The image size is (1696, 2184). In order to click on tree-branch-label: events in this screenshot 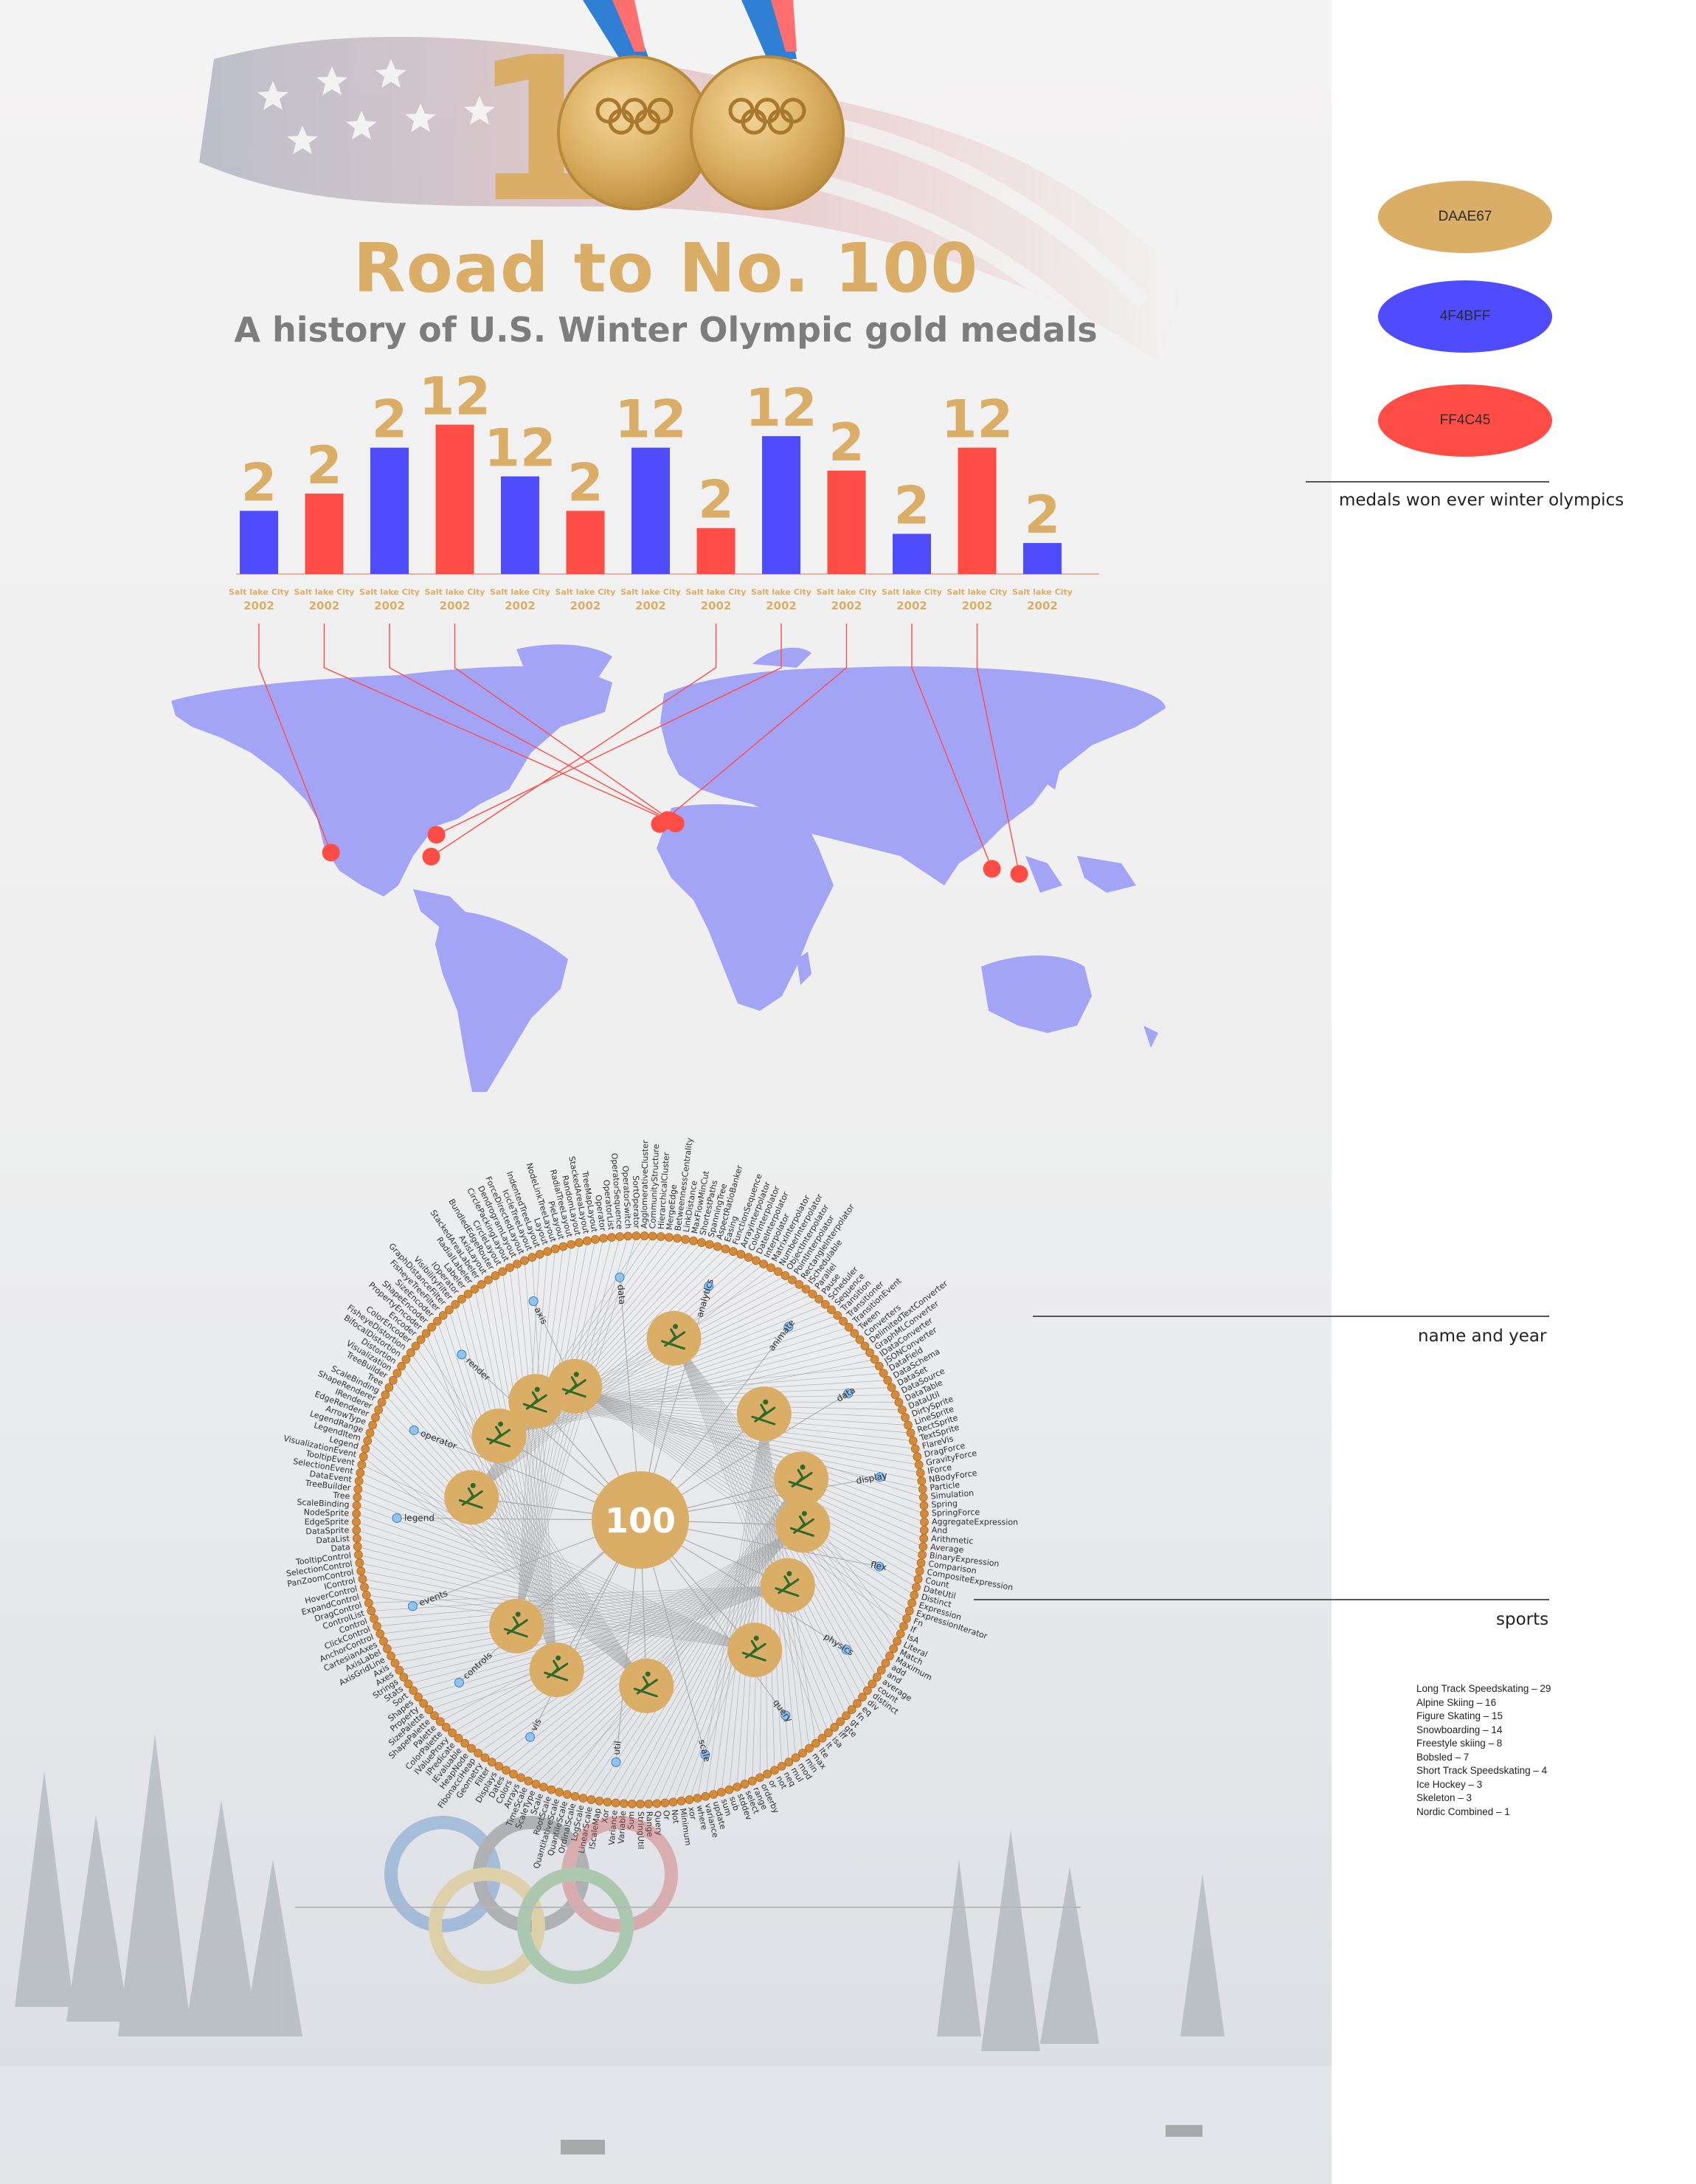, I will do `click(433, 1598)`.